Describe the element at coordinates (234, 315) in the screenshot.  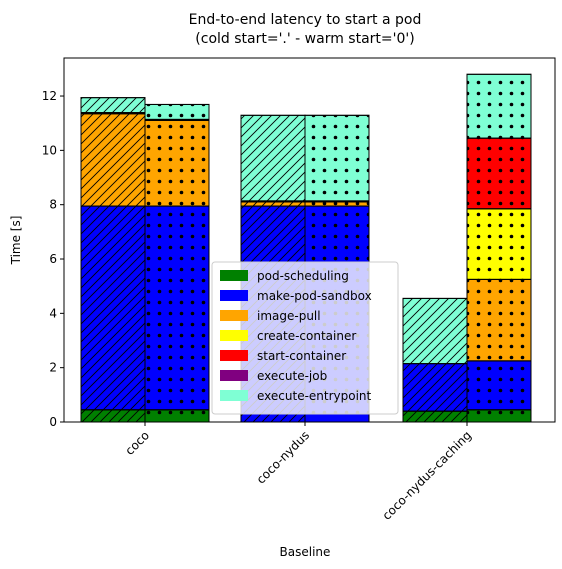
I see `legend-swatch-image-pull` at that location.